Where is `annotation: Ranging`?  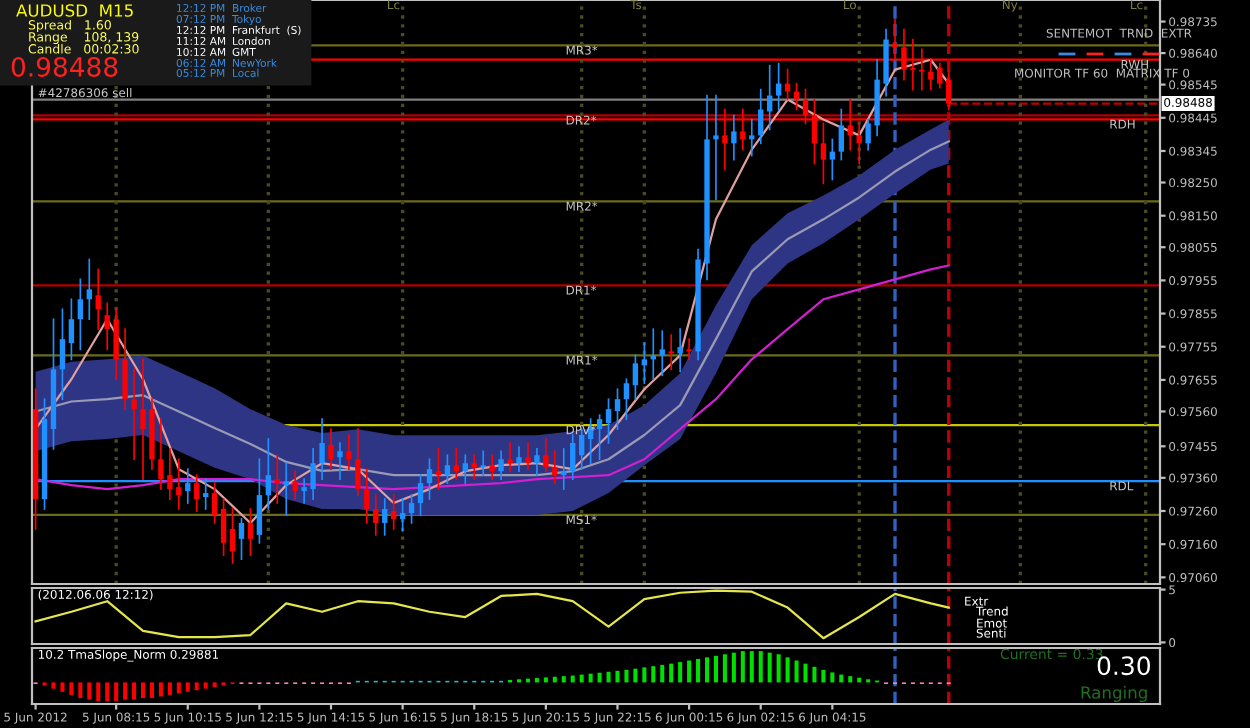
annotation: Ranging is located at coordinates (1114, 693).